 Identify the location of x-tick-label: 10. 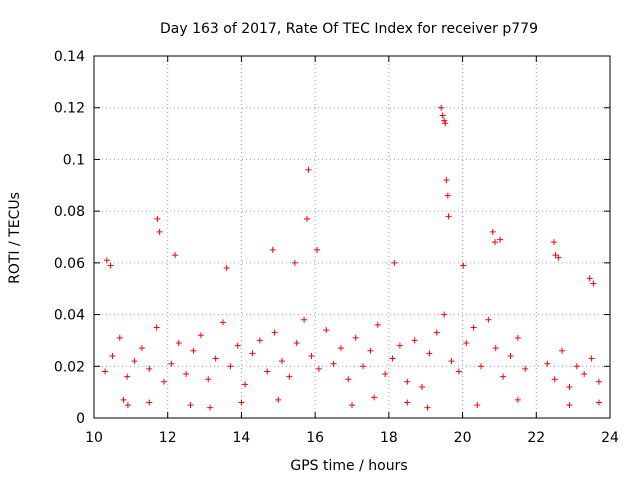
(94, 438).